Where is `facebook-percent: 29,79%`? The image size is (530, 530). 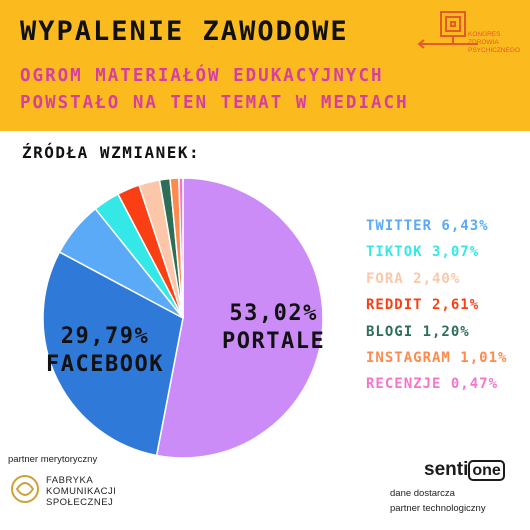 facebook-percent: 29,79% is located at coordinates (105, 336).